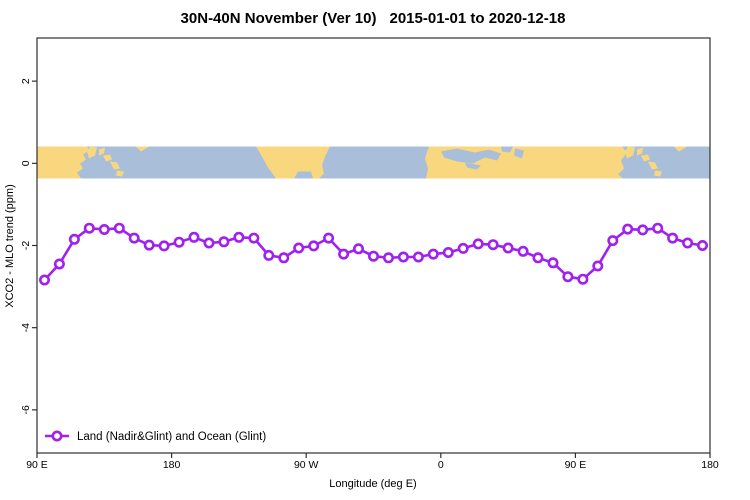  Describe the element at coordinates (306, 465) in the screenshot. I see `x-tick-label: 90 W` at that location.